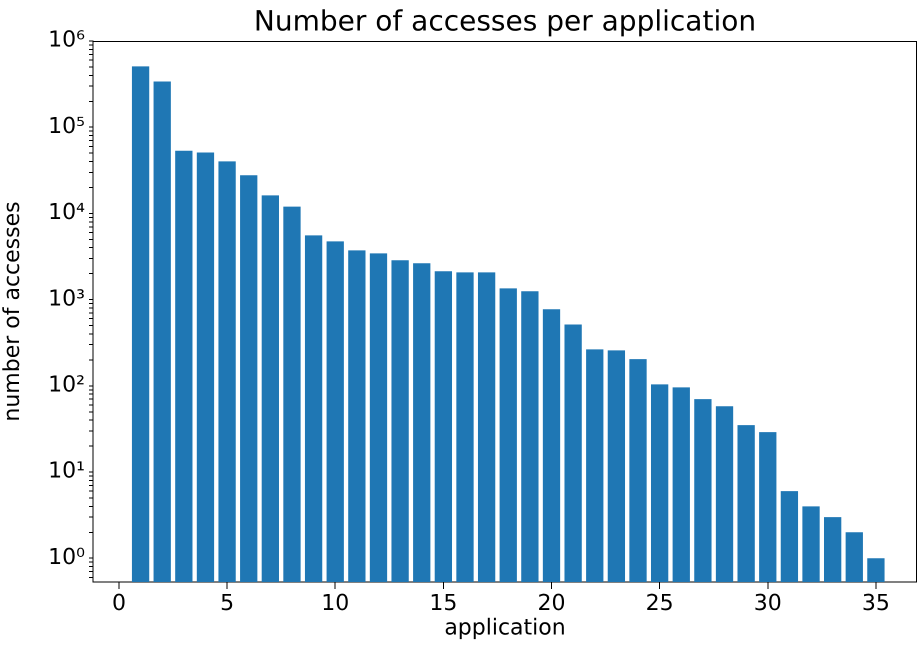  What do you see at coordinates (66, 299) in the screenshot?
I see `y-tick-label: 10³` at bounding box center [66, 299].